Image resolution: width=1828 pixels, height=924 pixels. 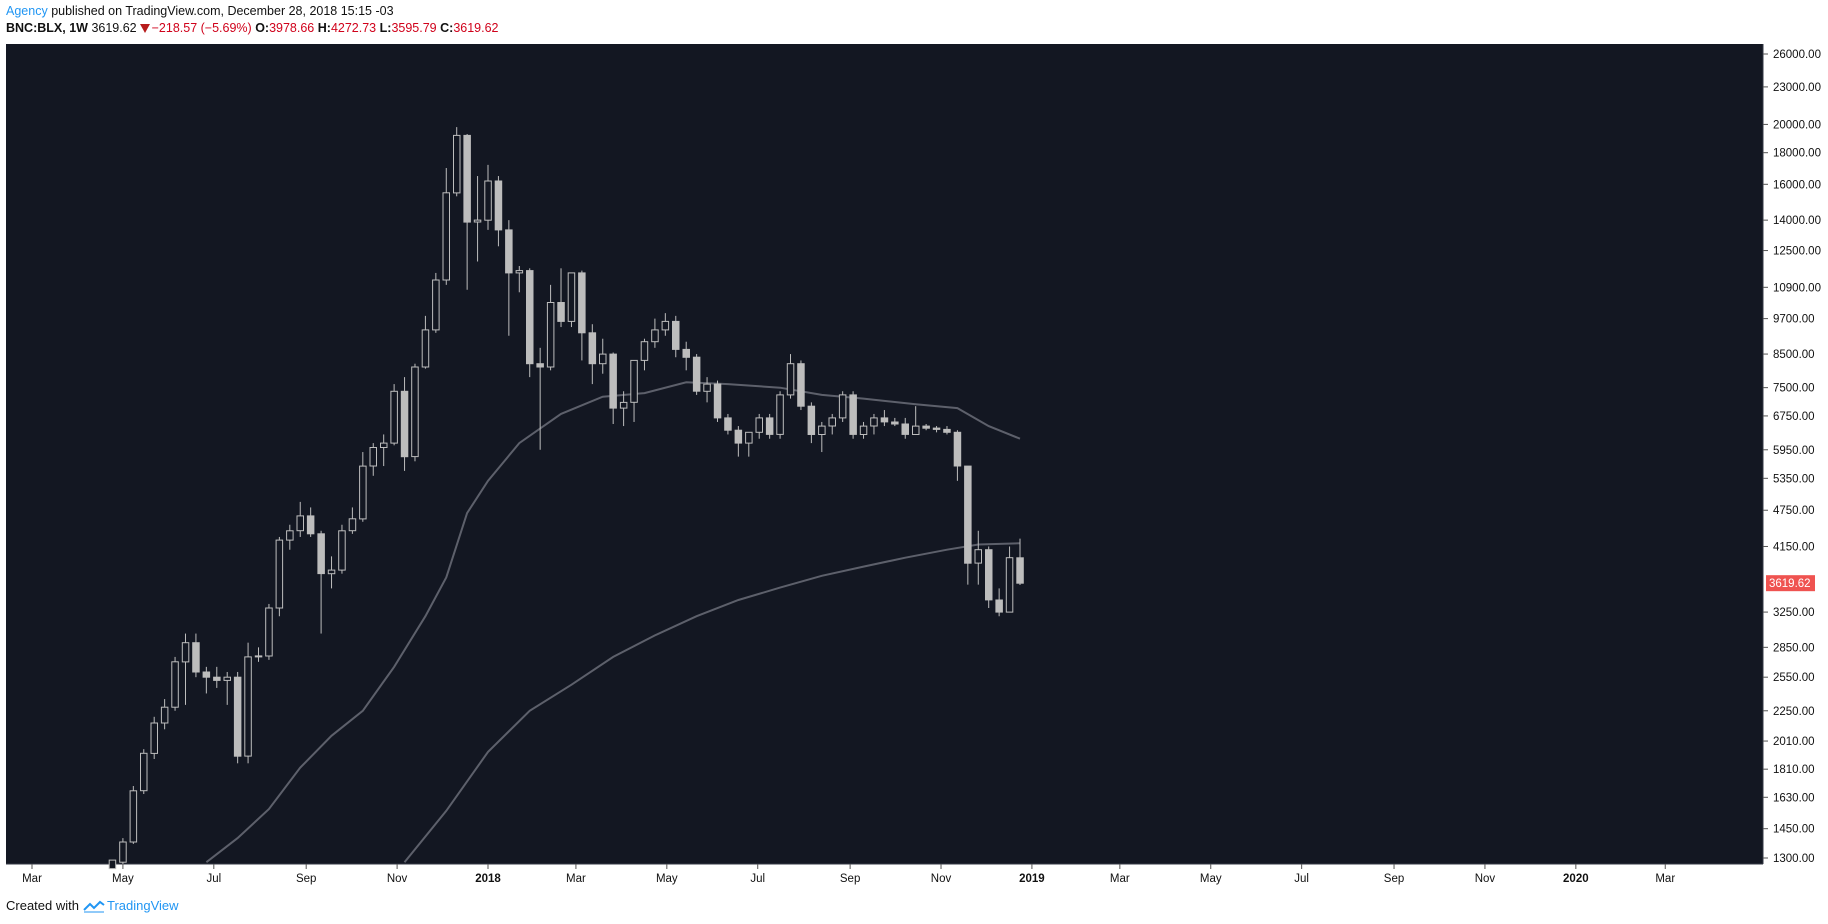 I want to click on y-tick-label: 8500.00, so click(x=1794, y=355).